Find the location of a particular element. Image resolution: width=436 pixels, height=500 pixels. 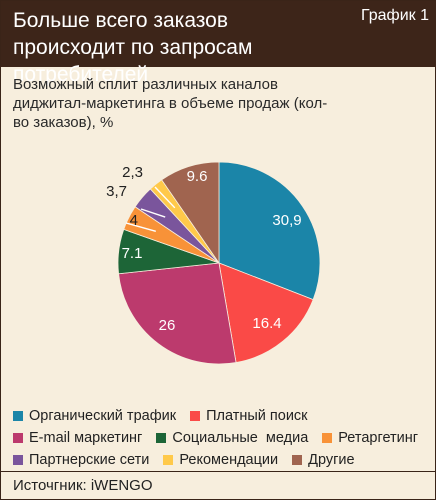

legend-item: Рекомендации is located at coordinates (220, 460).